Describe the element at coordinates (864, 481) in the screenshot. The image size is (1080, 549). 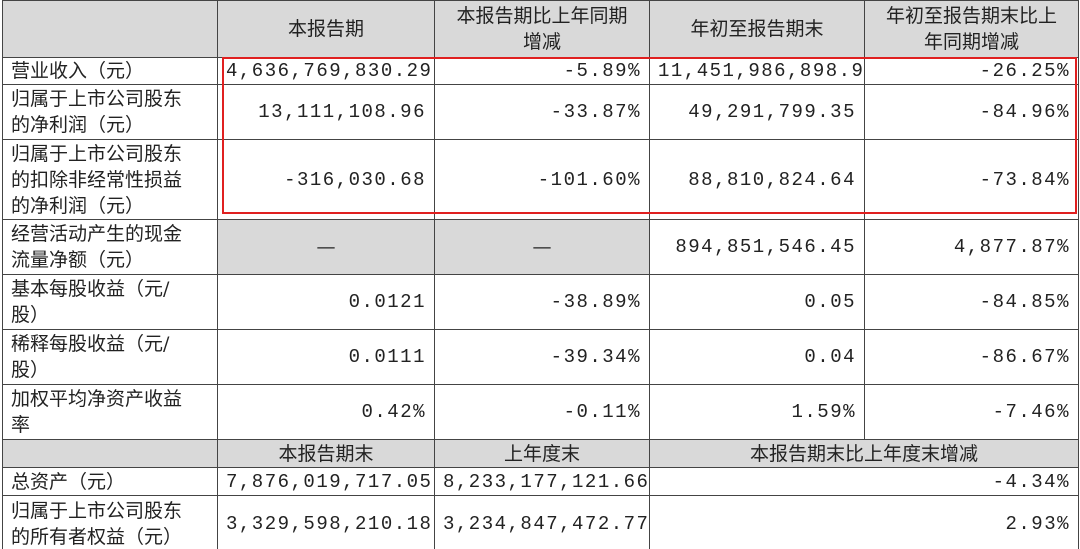
I see `value-cell: -4.34%` at that location.